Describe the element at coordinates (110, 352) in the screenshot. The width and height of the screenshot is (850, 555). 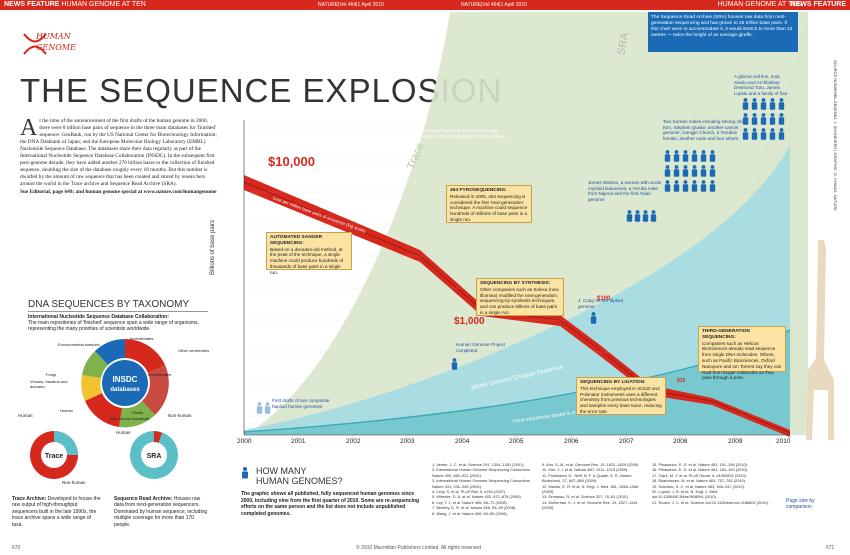
I see `donut-slice-environmental` at that location.